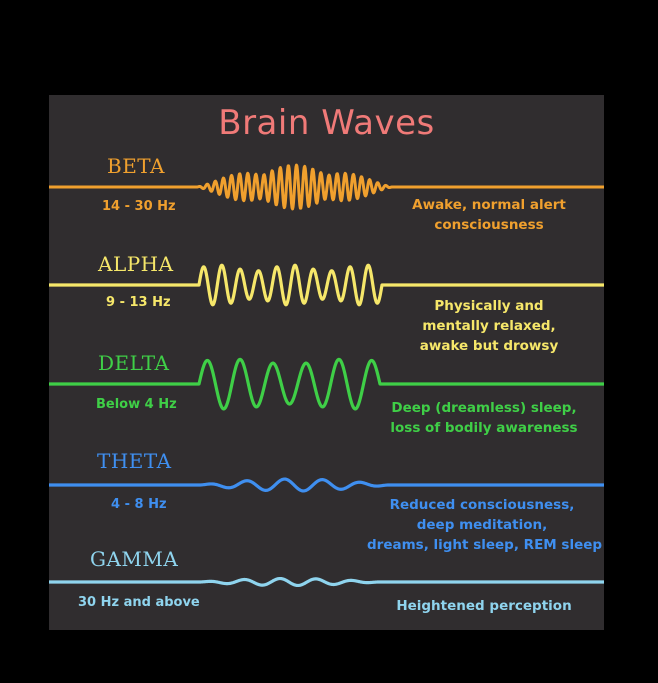 This screenshot has width=658, height=683. I want to click on theta-description-line: Reduced consciousness,, so click(482, 505).